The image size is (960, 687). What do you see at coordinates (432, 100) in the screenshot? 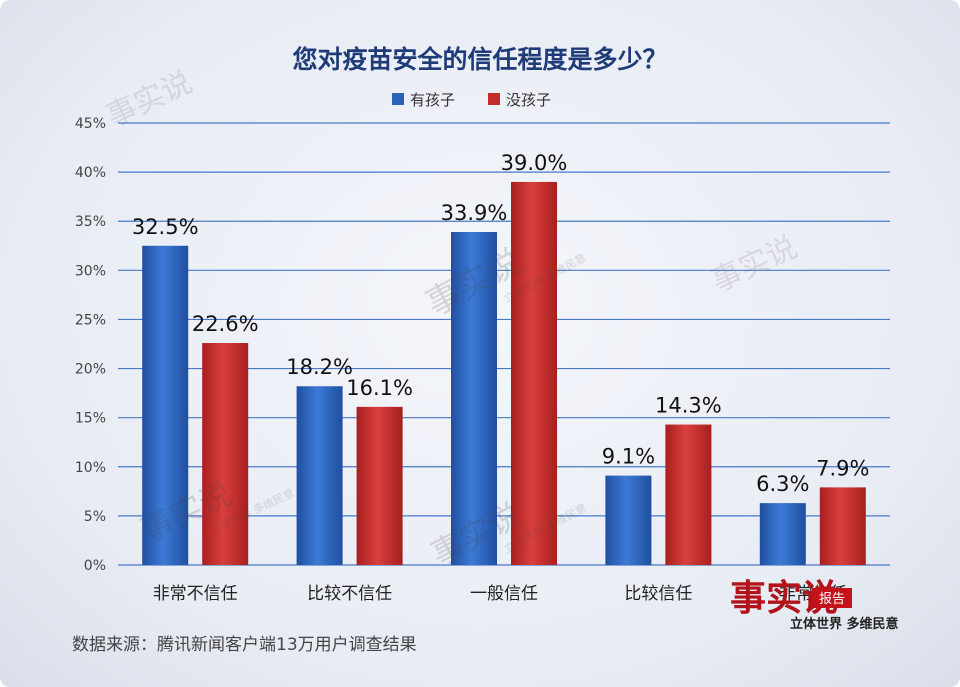
I see `legend-label-series-1: 有孩子` at bounding box center [432, 100].